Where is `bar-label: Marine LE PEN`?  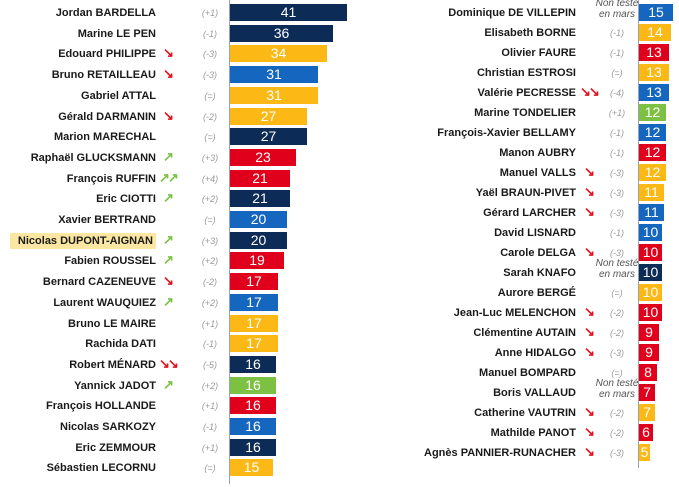 bar-label: Marine LE PEN is located at coordinates (116, 33).